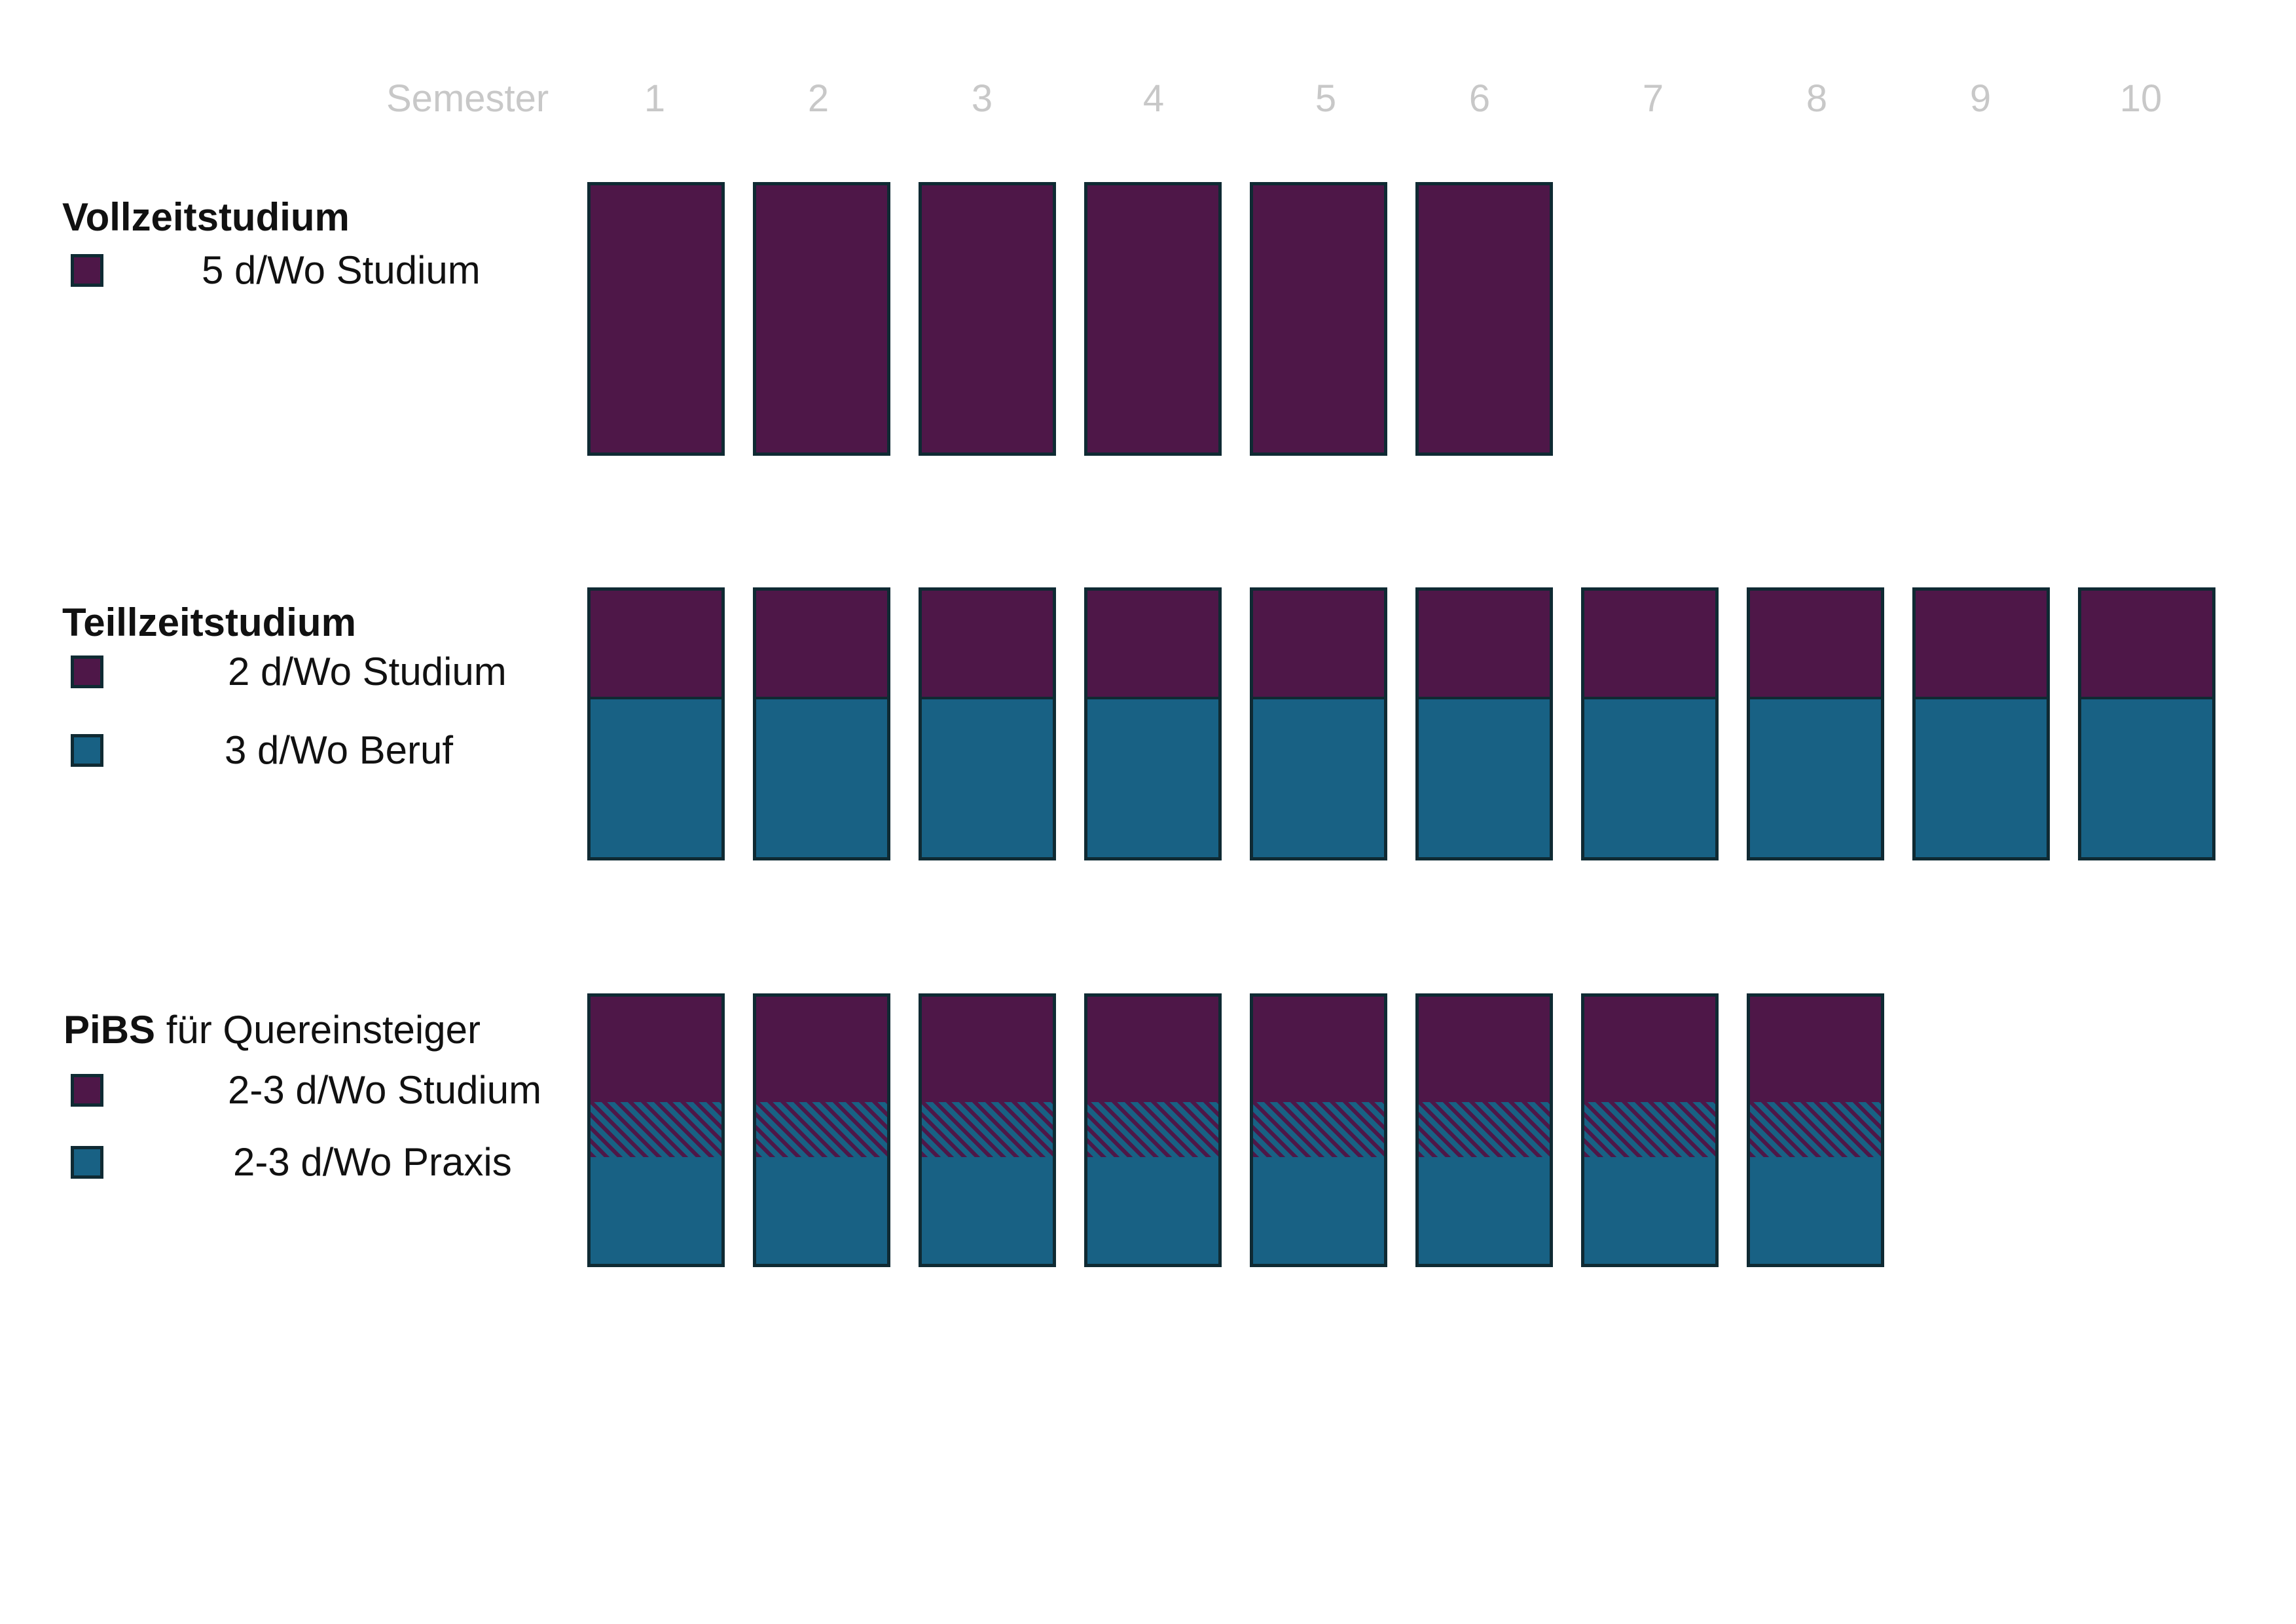 The height and width of the screenshot is (1624, 2296). What do you see at coordinates (1817, 98) in the screenshot?
I see `semester-number: 8` at bounding box center [1817, 98].